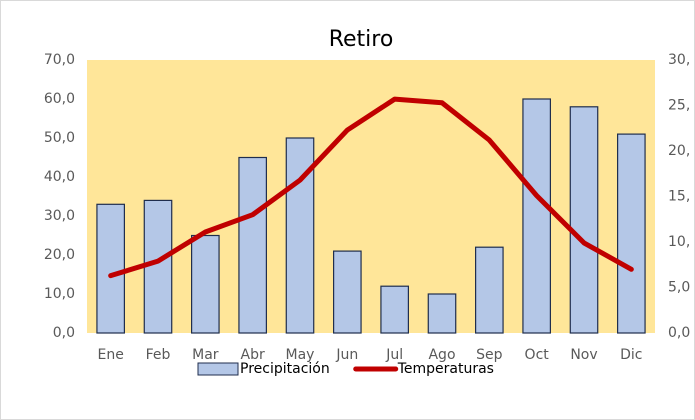 The width and height of the screenshot is (695, 420). I want to click on x-tick-label: May, so click(300, 355).